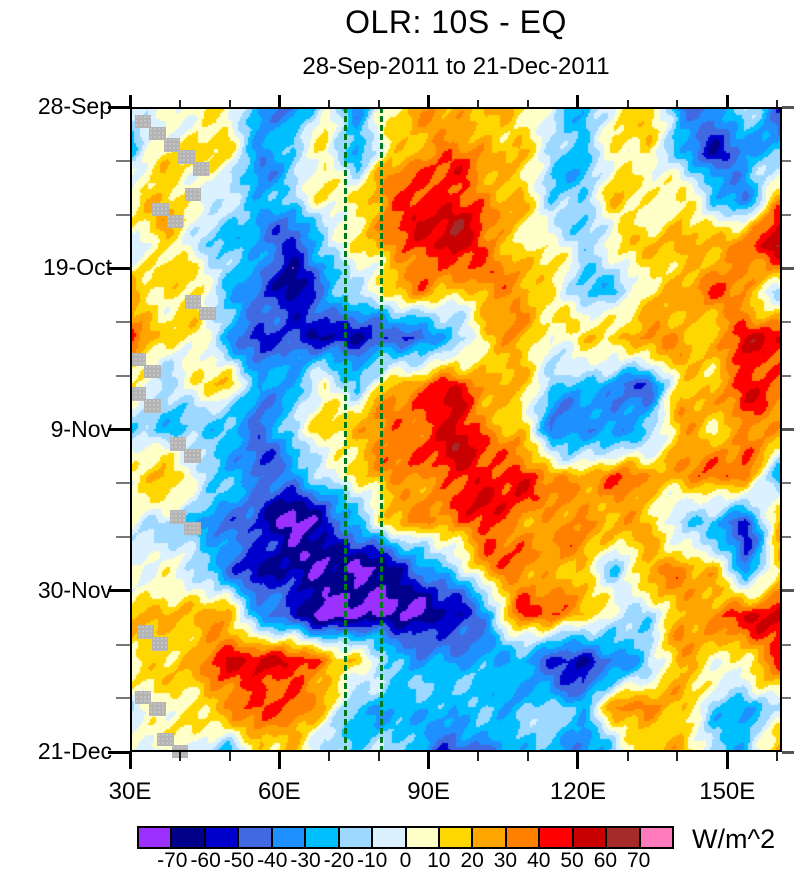 Image resolution: width=801 pixels, height=869 pixels. I want to click on x-axis-tick-label: 90E, so click(428, 791).